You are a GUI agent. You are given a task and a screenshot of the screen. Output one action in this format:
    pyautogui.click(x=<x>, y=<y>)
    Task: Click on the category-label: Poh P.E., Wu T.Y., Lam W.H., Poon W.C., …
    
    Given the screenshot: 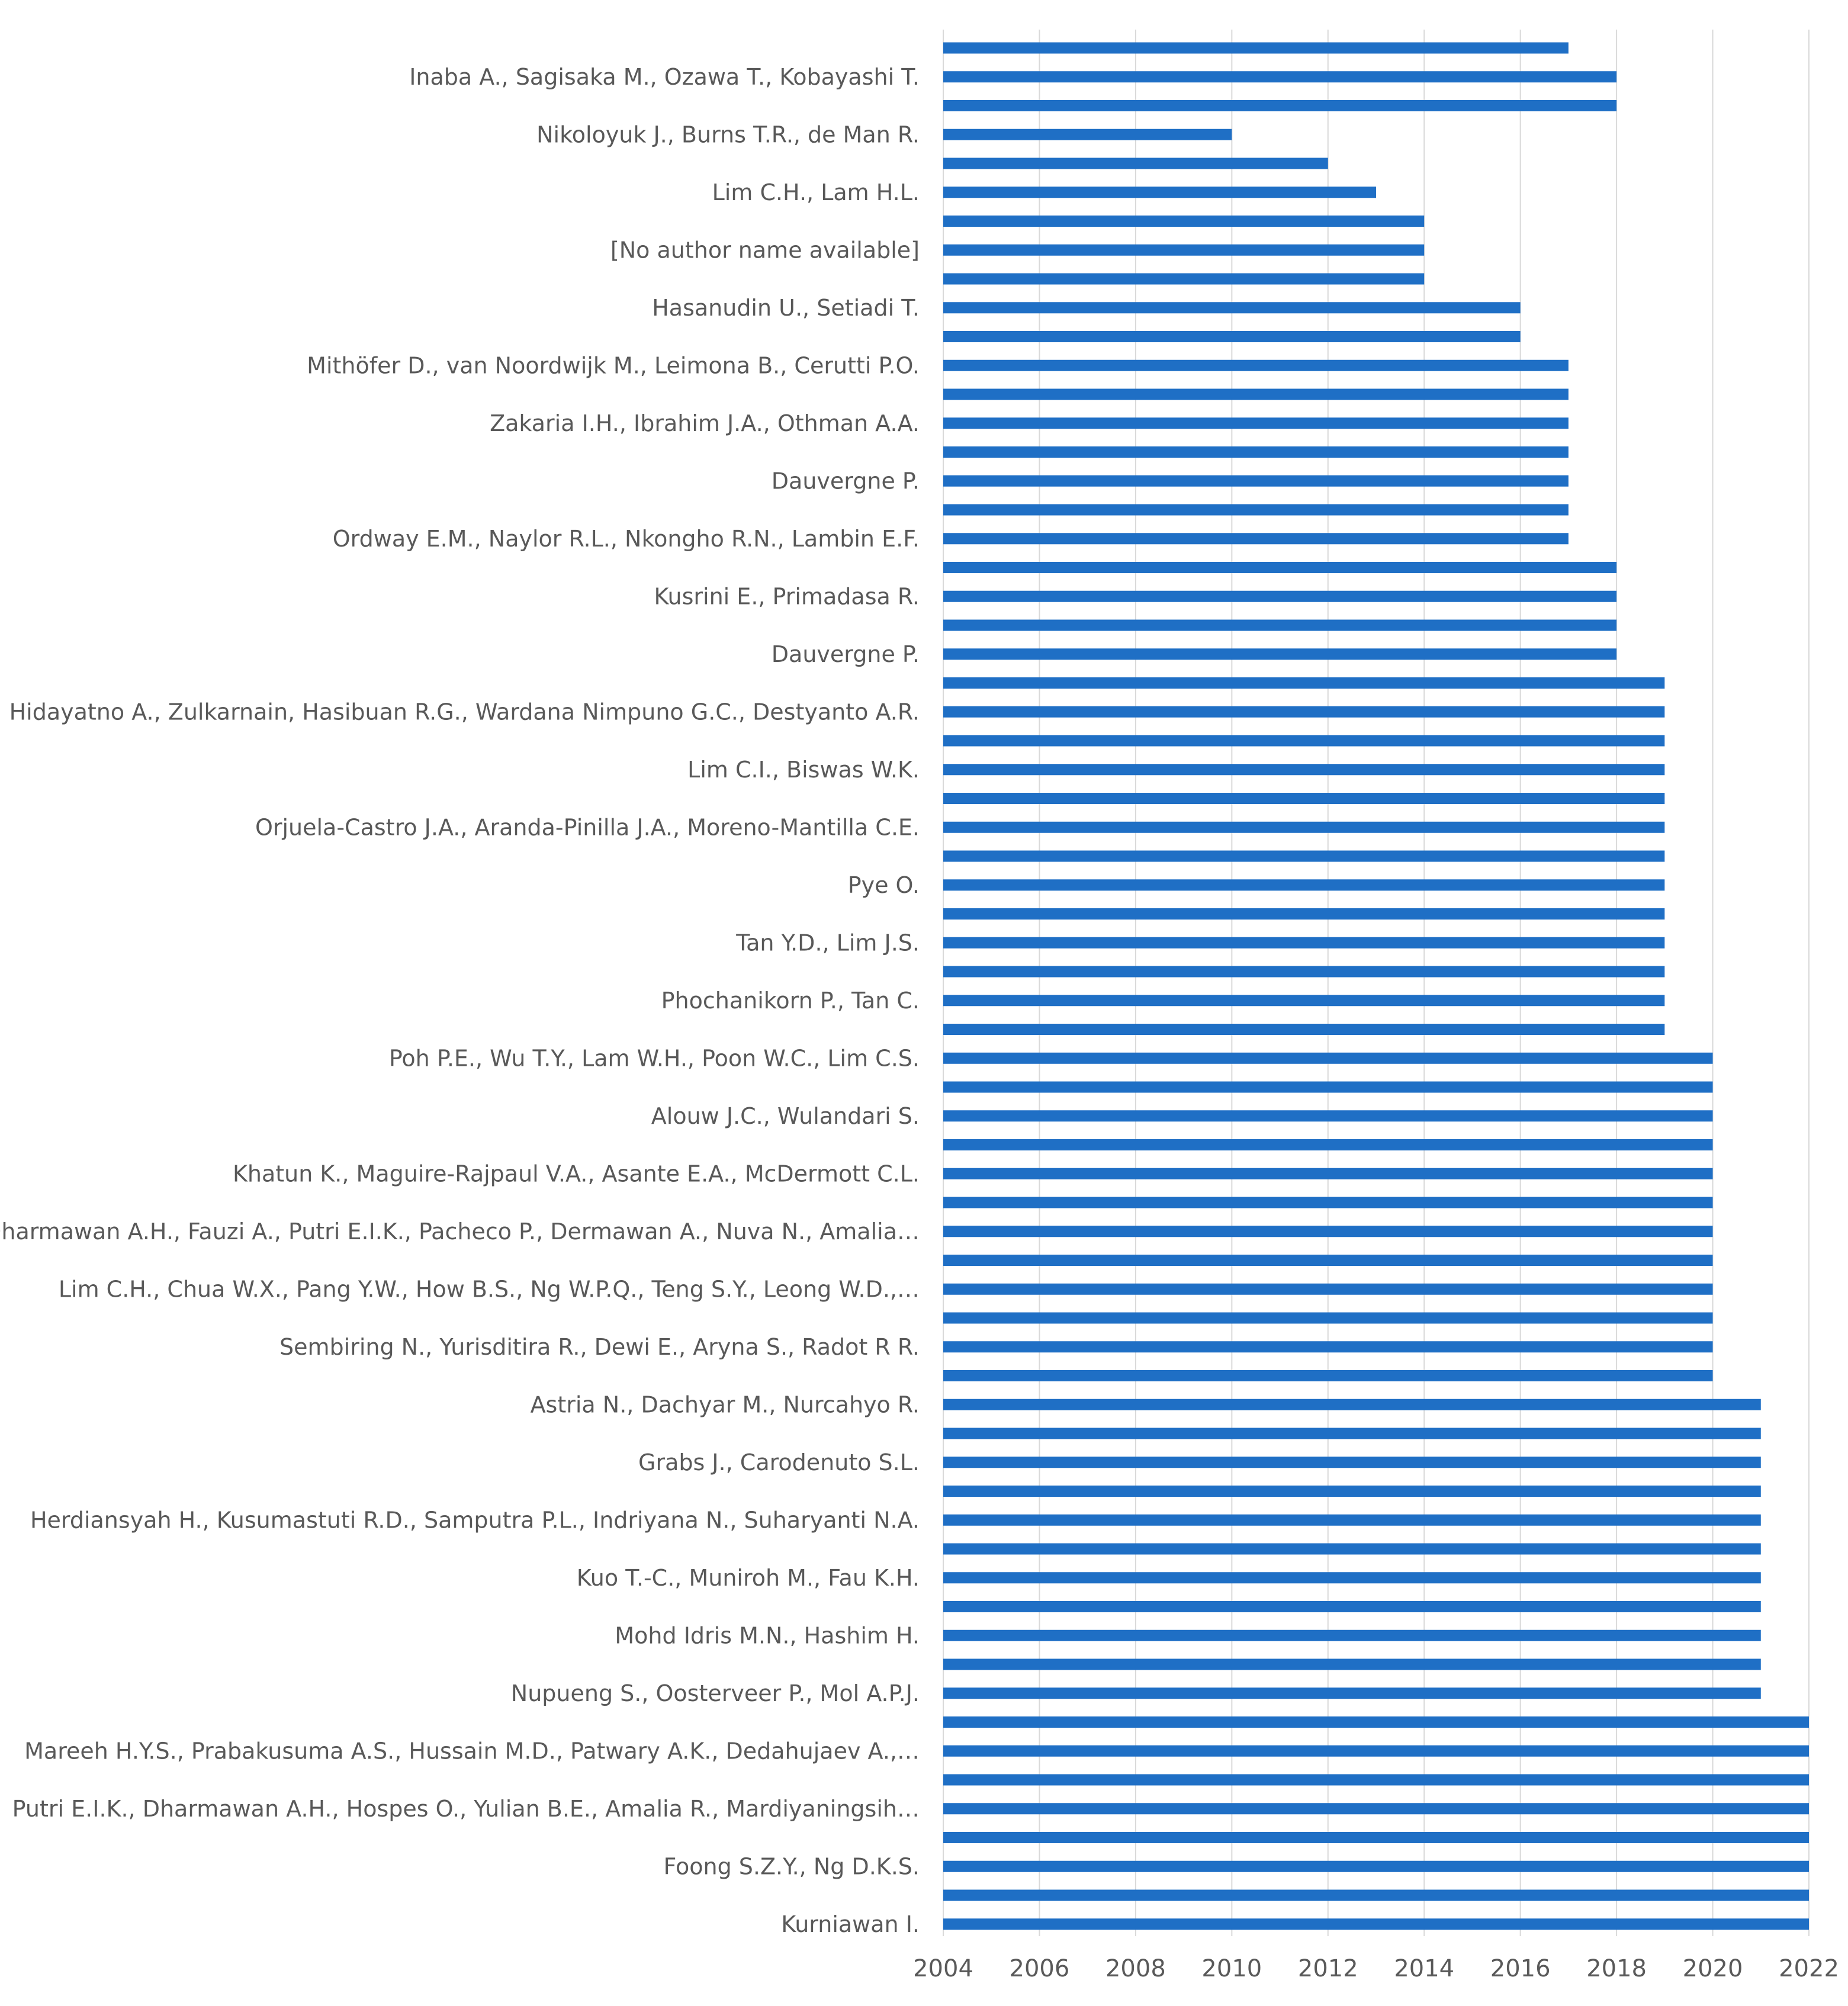 What is the action you would take?
    pyautogui.click(x=655, y=1058)
    